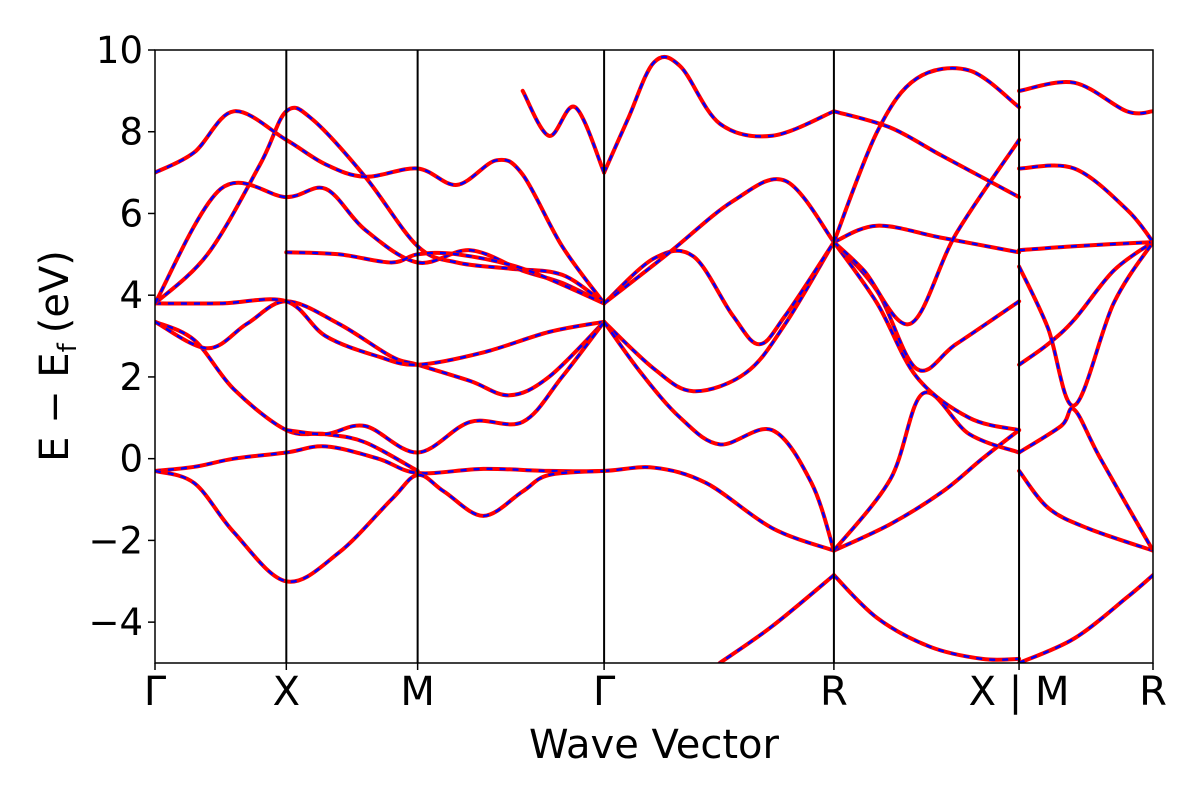  I want to click on y-tick-label-1: −2, so click(115, 540).